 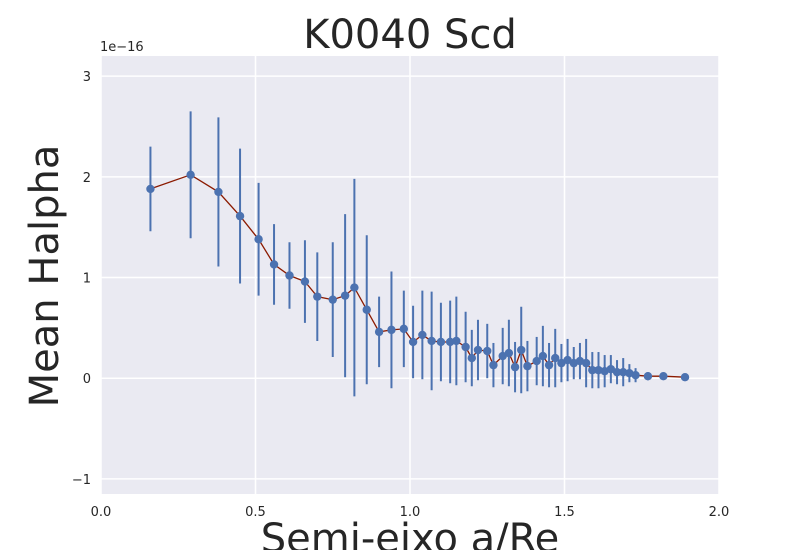 I want to click on y-tick-label: 3, so click(x=87, y=77).